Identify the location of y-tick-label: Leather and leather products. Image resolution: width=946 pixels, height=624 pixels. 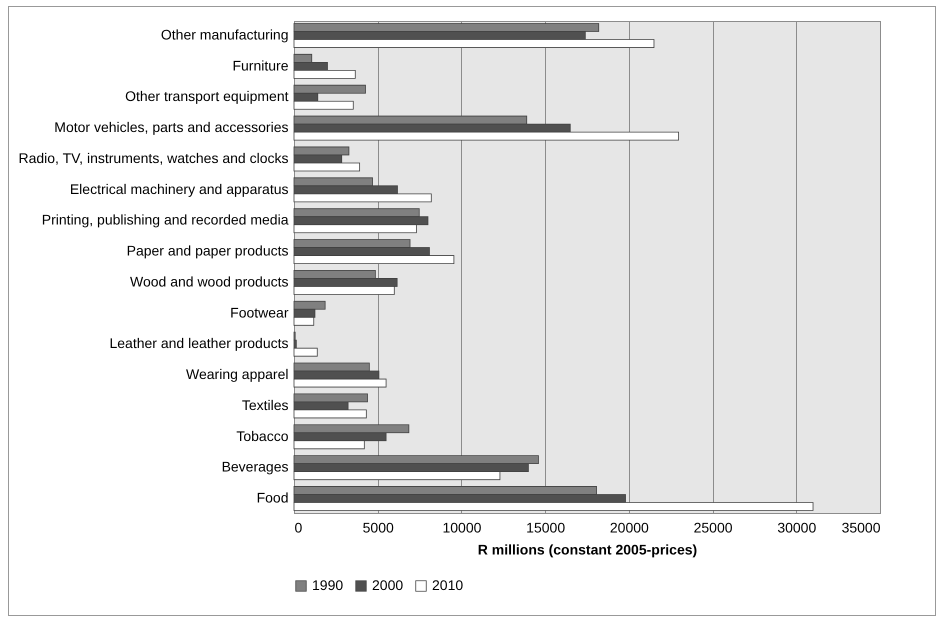
(198, 343).